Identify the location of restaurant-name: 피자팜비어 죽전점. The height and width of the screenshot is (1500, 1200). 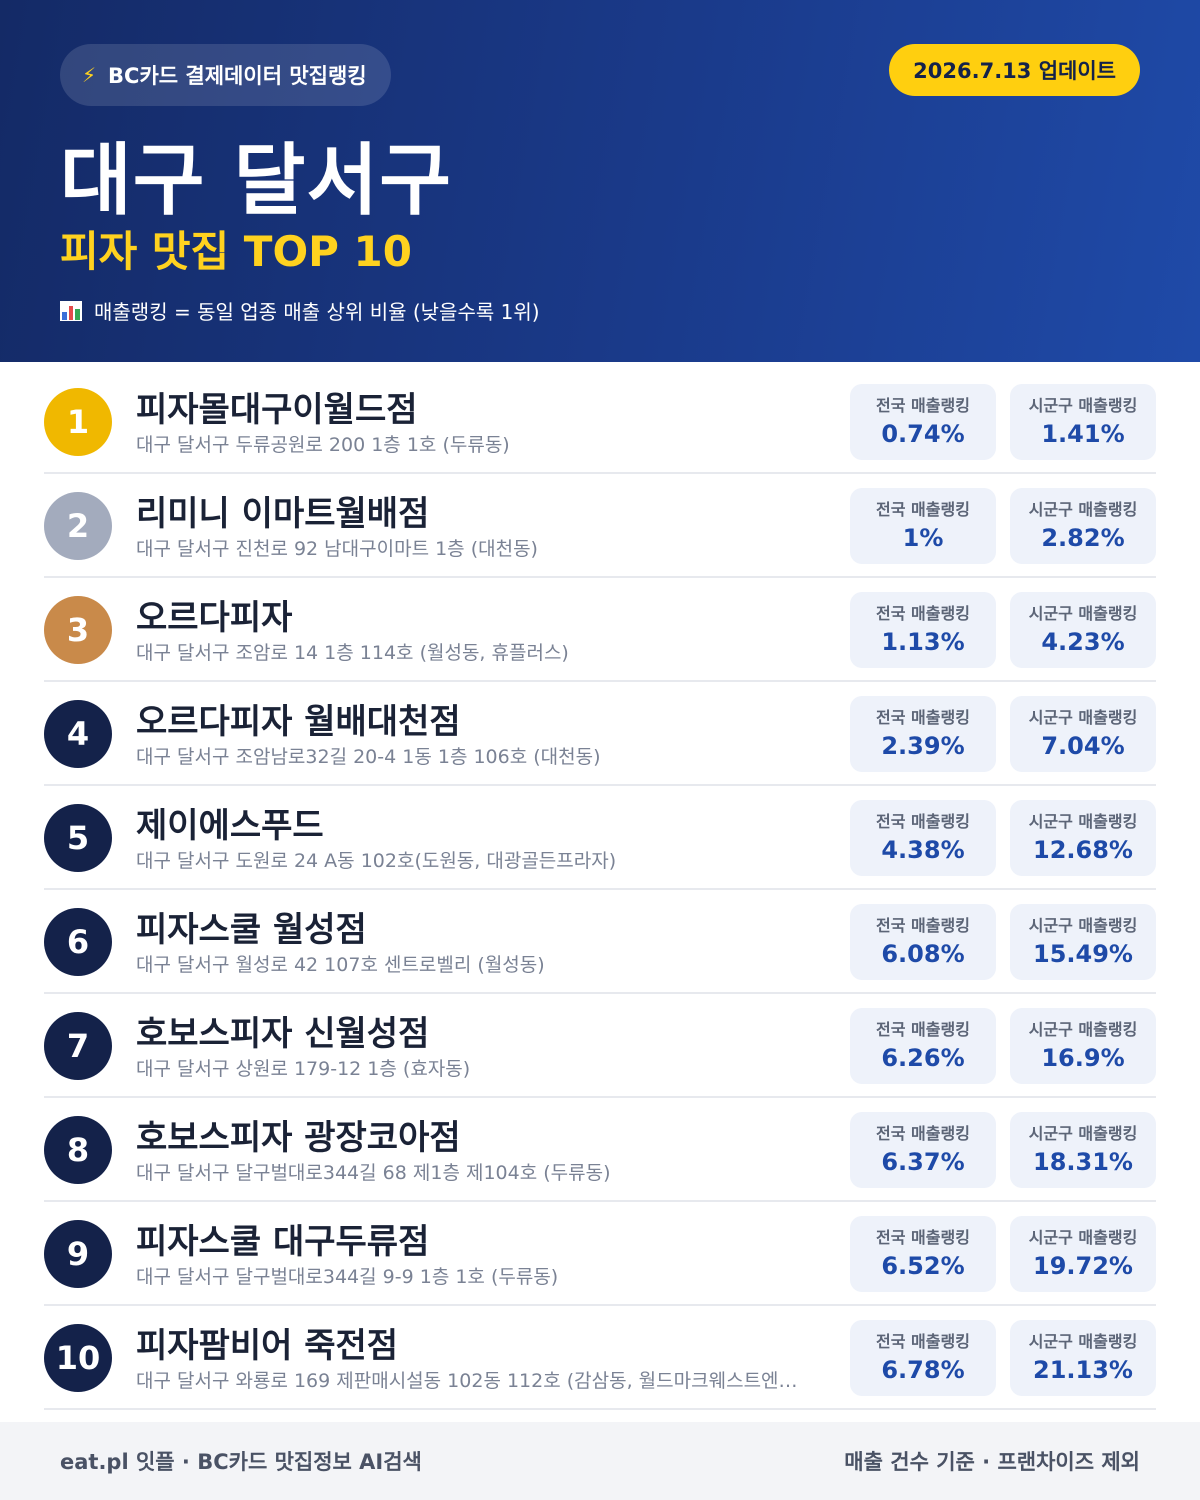
(267, 1346).